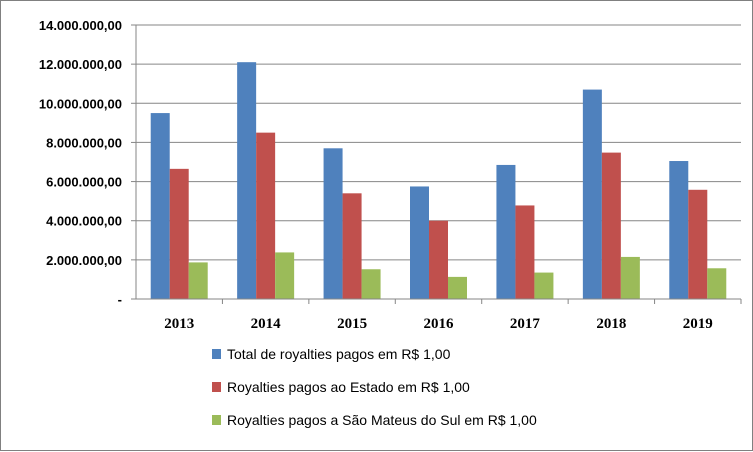 The height and width of the screenshot is (452, 753). I want to click on x-tick-label: 2019, so click(698, 324).